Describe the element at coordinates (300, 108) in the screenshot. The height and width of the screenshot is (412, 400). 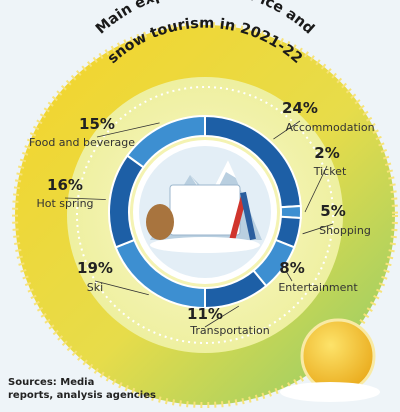
I see `value-label: 24%` at that location.